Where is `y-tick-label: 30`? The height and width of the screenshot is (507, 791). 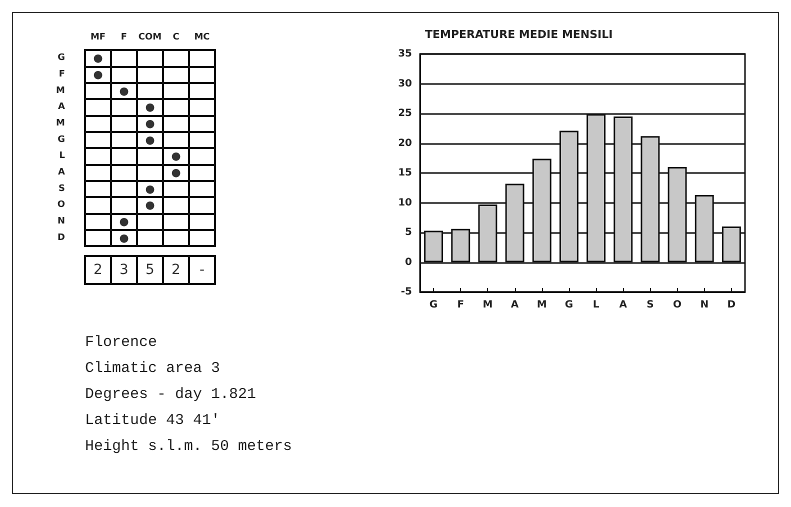
y-tick-label: 30 is located at coordinates (405, 84).